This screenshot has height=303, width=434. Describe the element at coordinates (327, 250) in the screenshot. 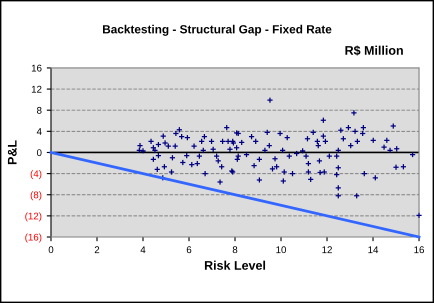

I see `x-tick-label: 12` at that location.